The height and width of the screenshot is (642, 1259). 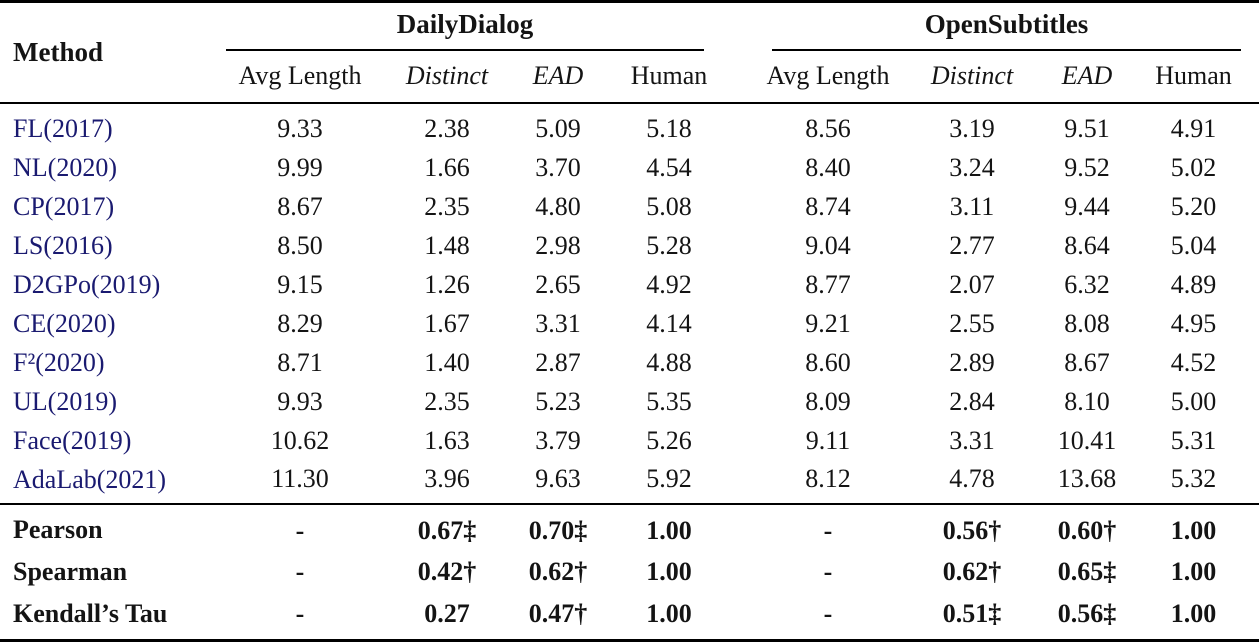 What do you see at coordinates (972, 613) in the screenshot?
I see `table-cell: 0.51‡` at bounding box center [972, 613].